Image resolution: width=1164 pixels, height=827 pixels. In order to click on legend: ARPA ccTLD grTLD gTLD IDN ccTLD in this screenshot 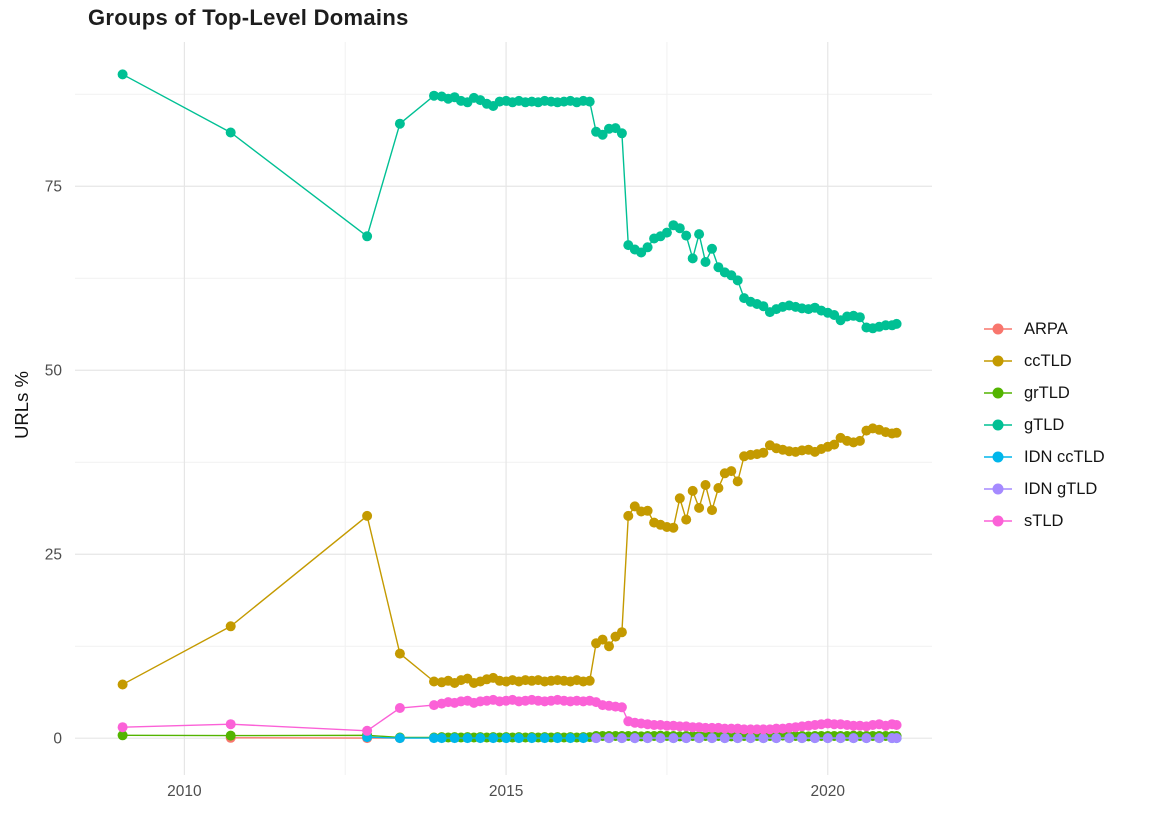, I will do `click(1043, 425)`.